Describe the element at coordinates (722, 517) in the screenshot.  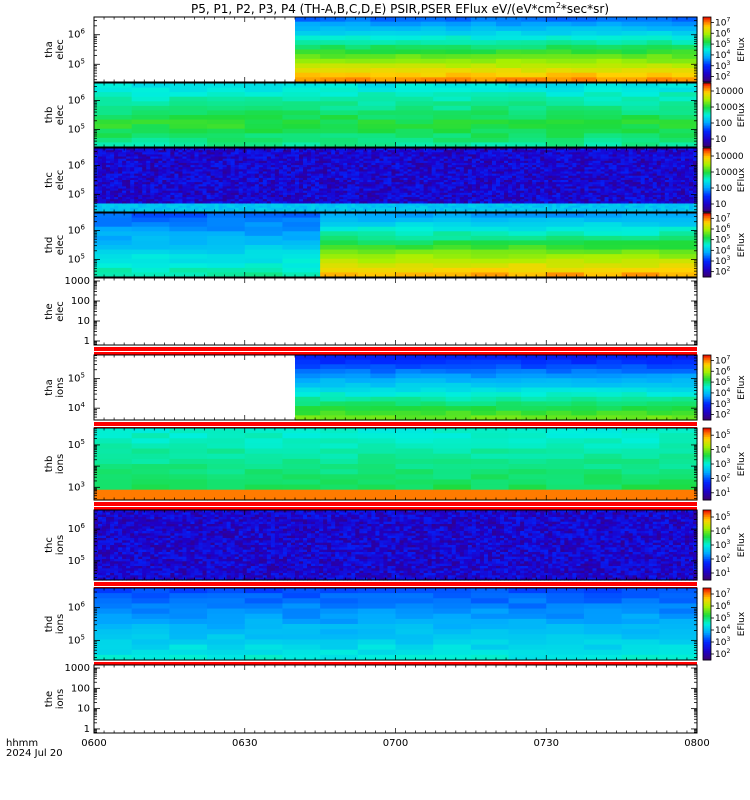
I see `colorbar-tick-thc-ions: 10⁵` at that location.